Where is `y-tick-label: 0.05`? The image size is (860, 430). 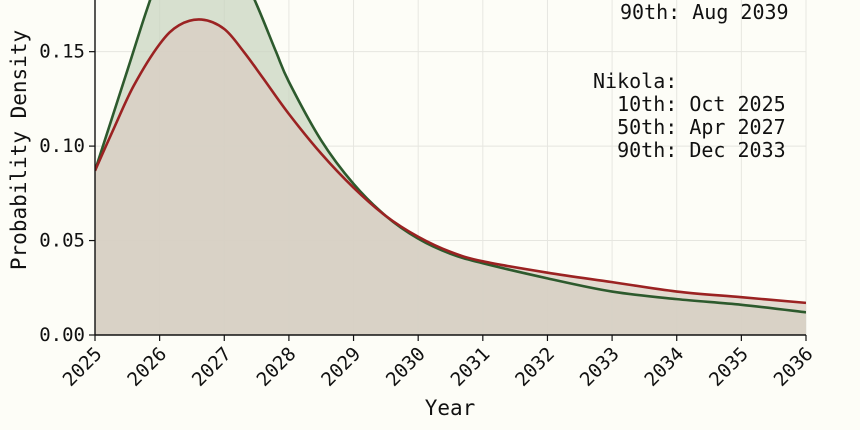 y-tick-label: 0.05 is located at coordinates (62, 241).